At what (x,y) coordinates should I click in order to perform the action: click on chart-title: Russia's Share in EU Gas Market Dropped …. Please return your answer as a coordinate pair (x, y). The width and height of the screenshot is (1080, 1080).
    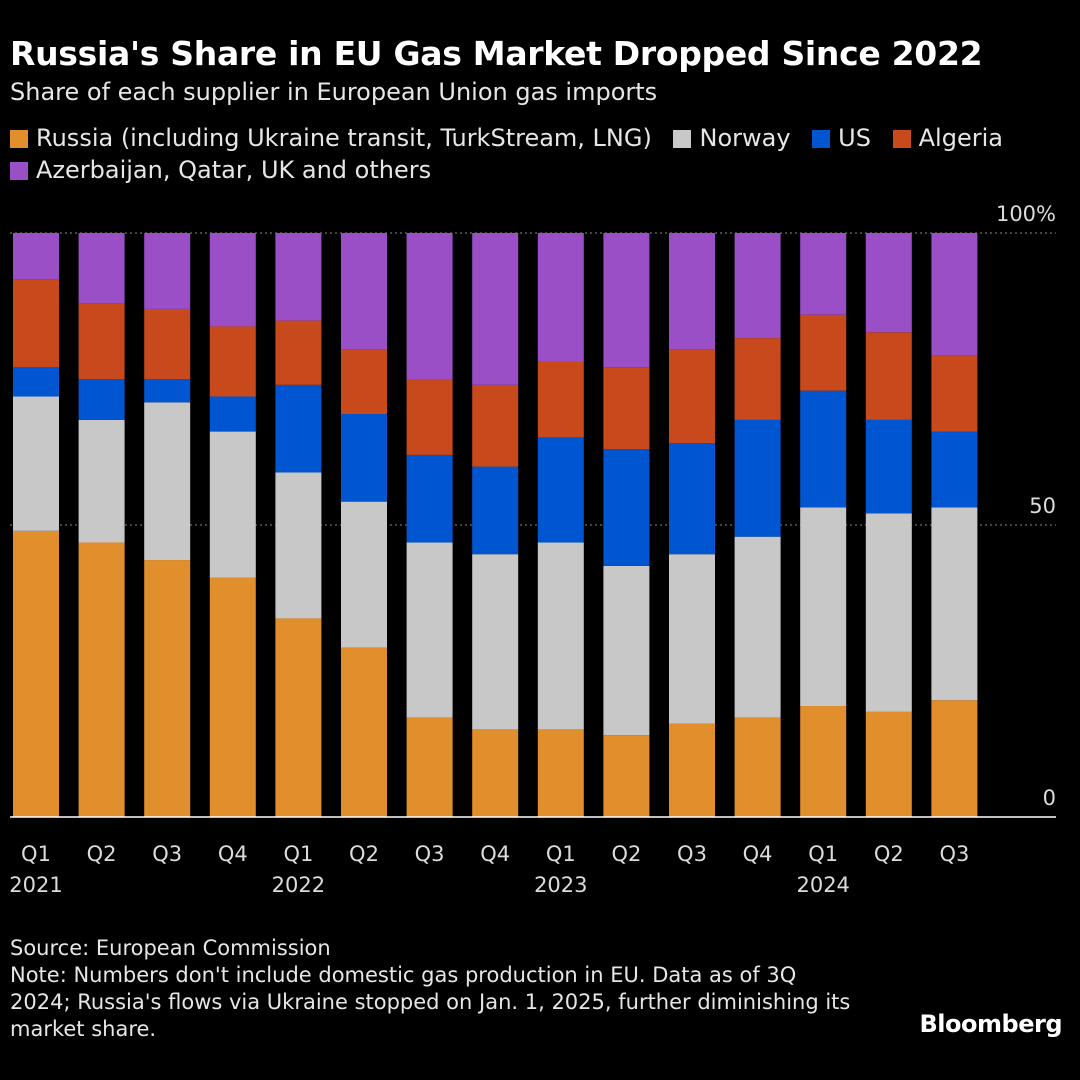
    Looking at the image, I should click on (496, 53).